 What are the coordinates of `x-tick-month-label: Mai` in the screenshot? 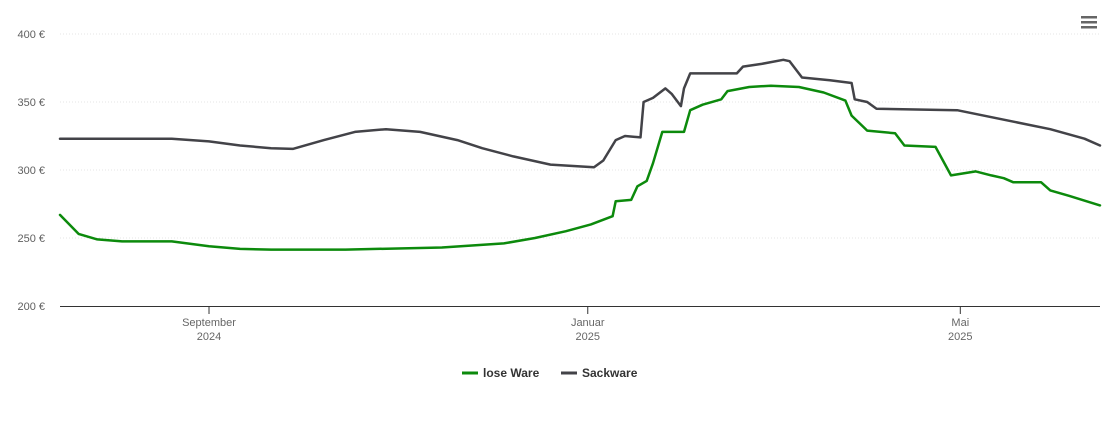 It's located at (960, 323).